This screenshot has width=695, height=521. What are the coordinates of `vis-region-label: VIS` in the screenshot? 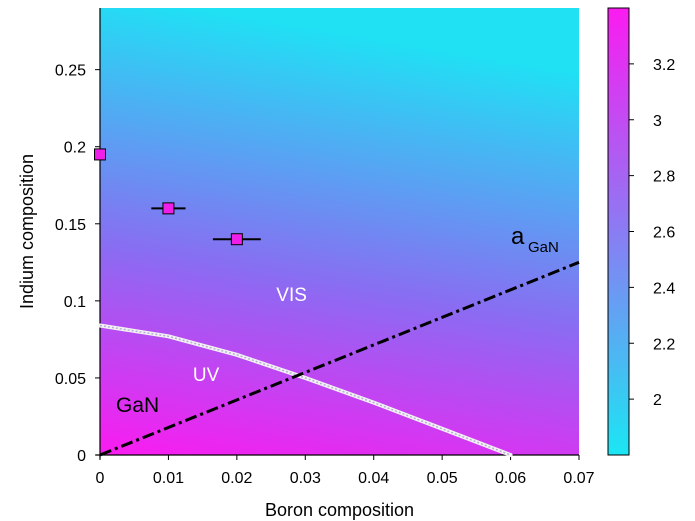 It's located at (291, 295).